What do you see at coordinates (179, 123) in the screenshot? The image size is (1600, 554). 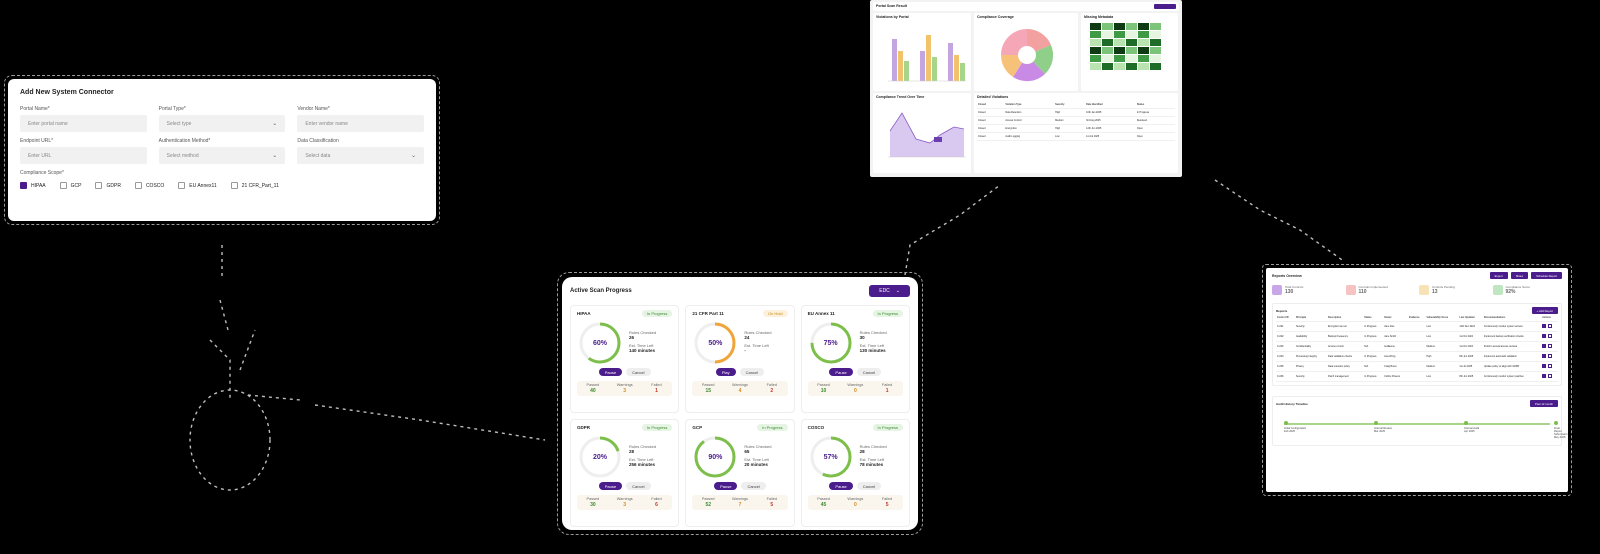 I see `field-placeholder: Select type` at bounding box center [179, 123].